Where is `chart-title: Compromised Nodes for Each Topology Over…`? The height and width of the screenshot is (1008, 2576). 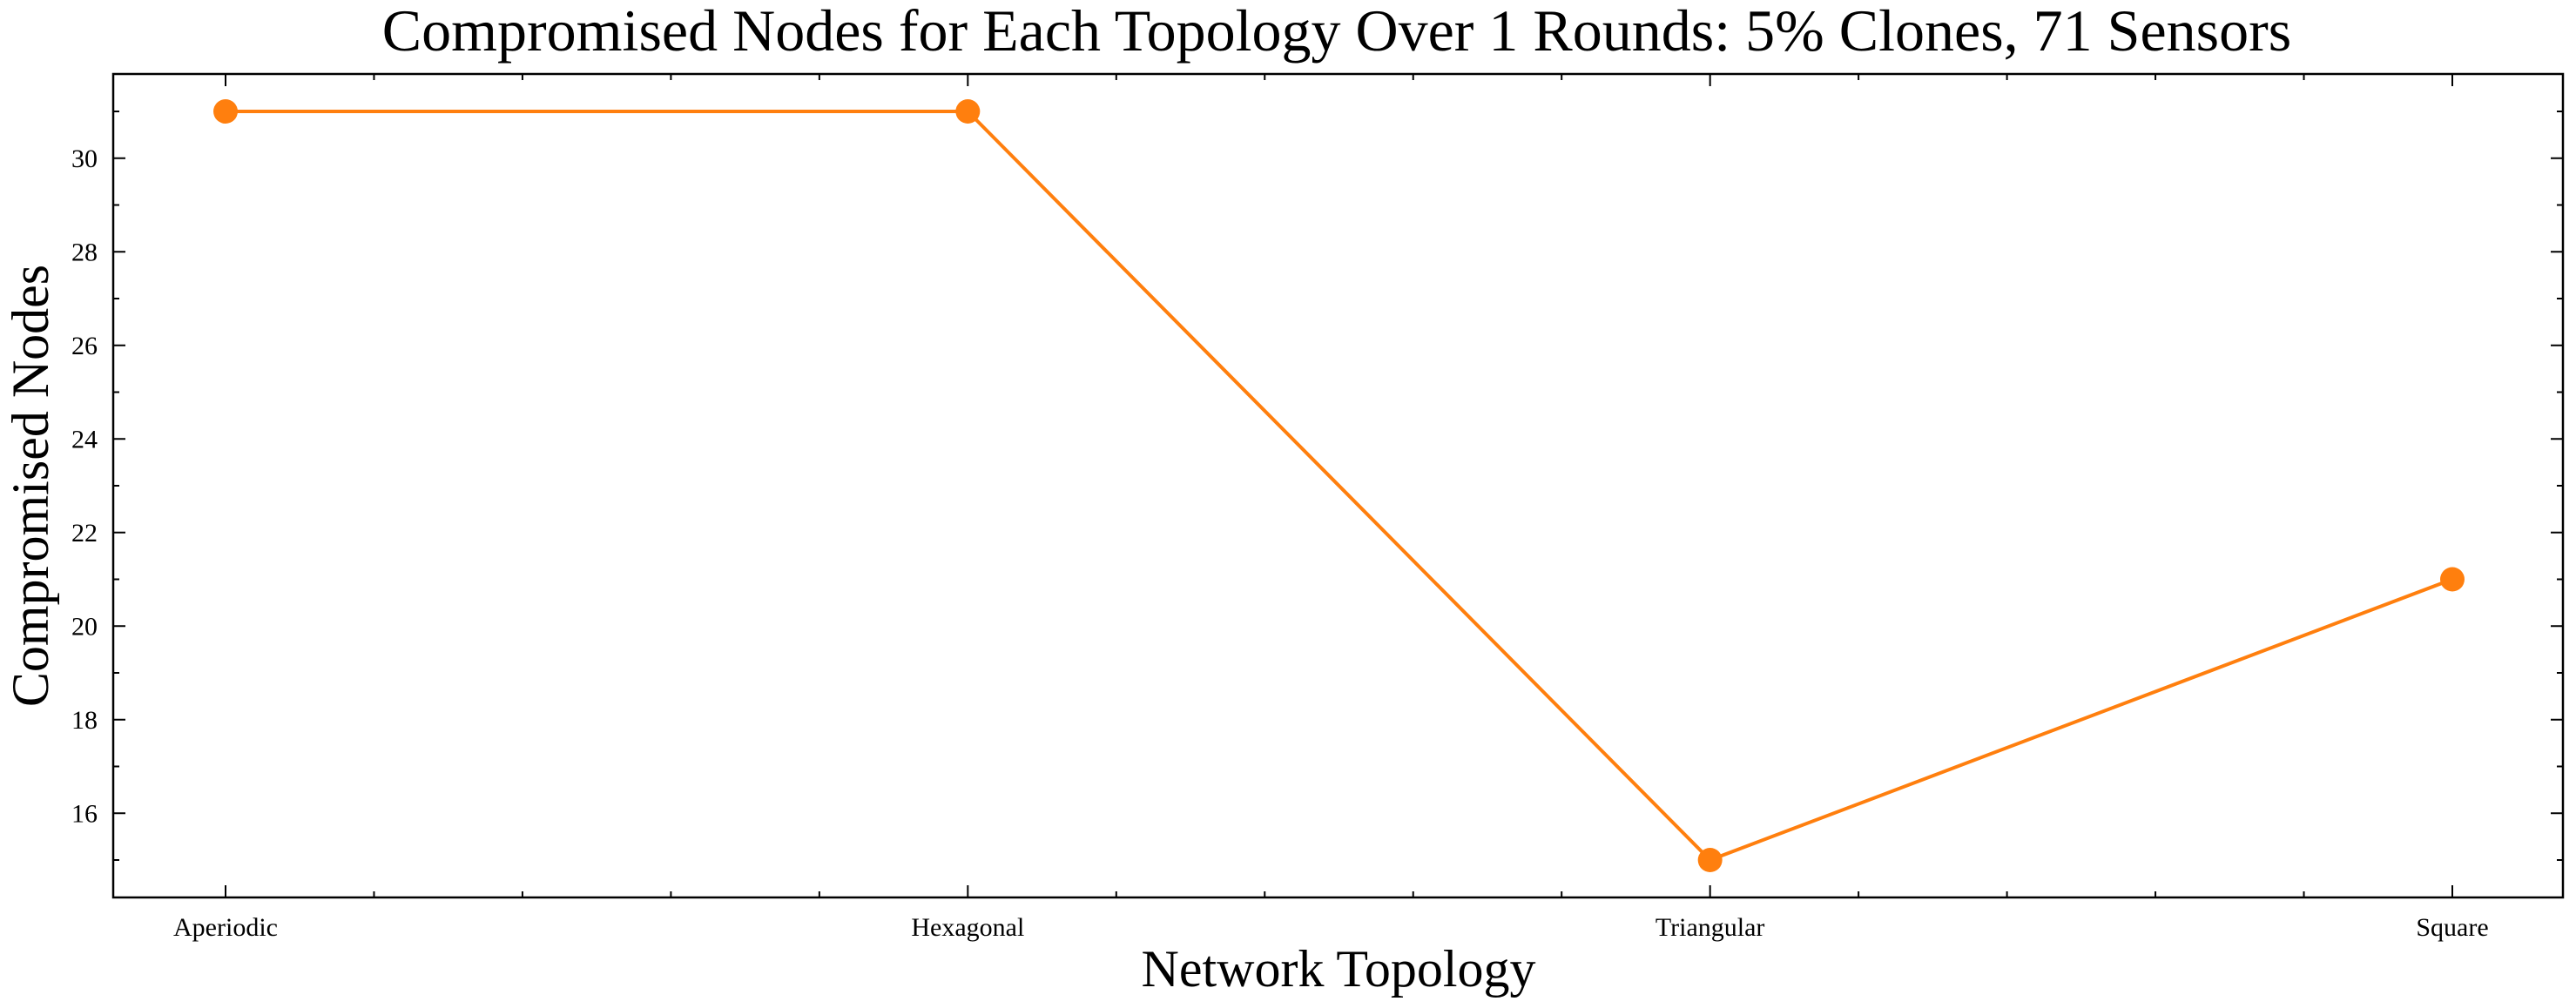
chart-title: Compromised Nodes for Each Topology Over… is located at coordinates (1336, 32).